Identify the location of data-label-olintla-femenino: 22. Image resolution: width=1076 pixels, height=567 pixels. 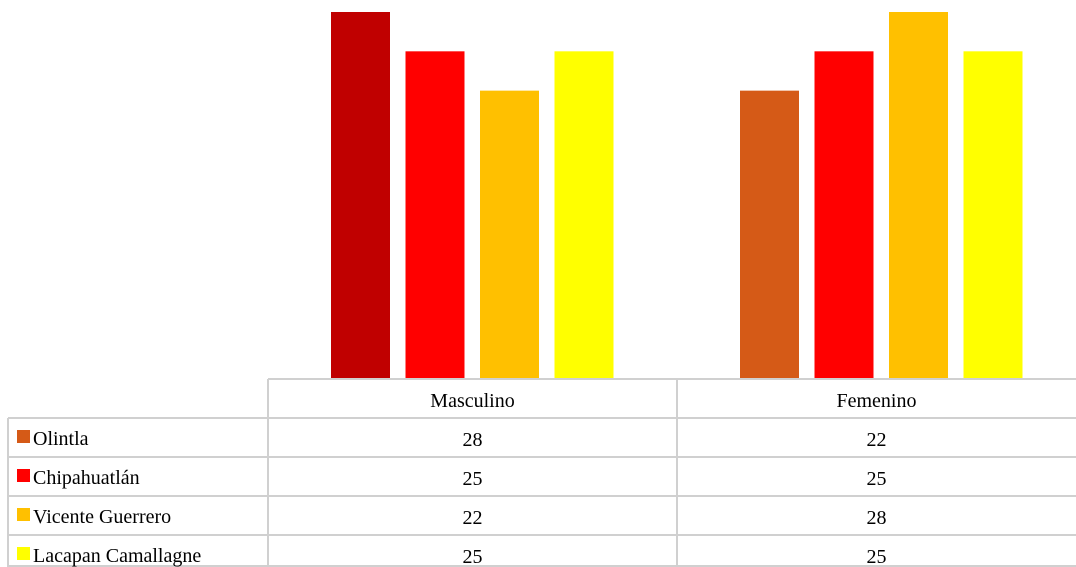
(877, 440).